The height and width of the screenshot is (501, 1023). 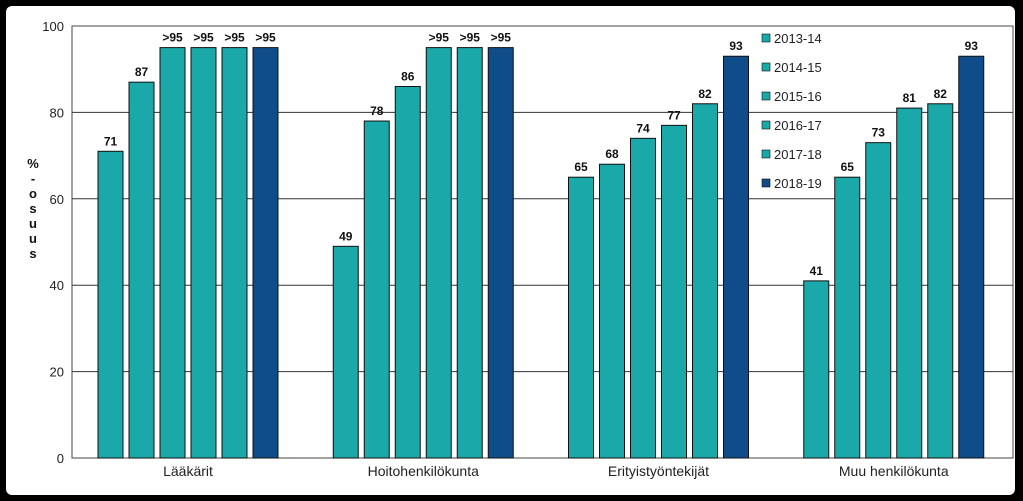 What do you see at coordinates (33, 193) in the screenshot?
I see `y-axis-label-char: o` at bounding box center [33, 193].